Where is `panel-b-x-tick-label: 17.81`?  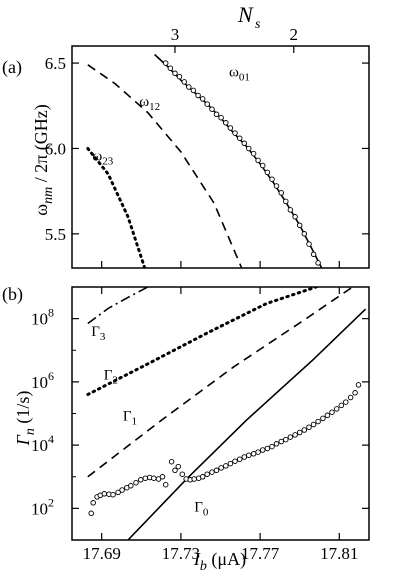
panel-b-x-tick-label: 17.81 is located at coordinates (339, 553).